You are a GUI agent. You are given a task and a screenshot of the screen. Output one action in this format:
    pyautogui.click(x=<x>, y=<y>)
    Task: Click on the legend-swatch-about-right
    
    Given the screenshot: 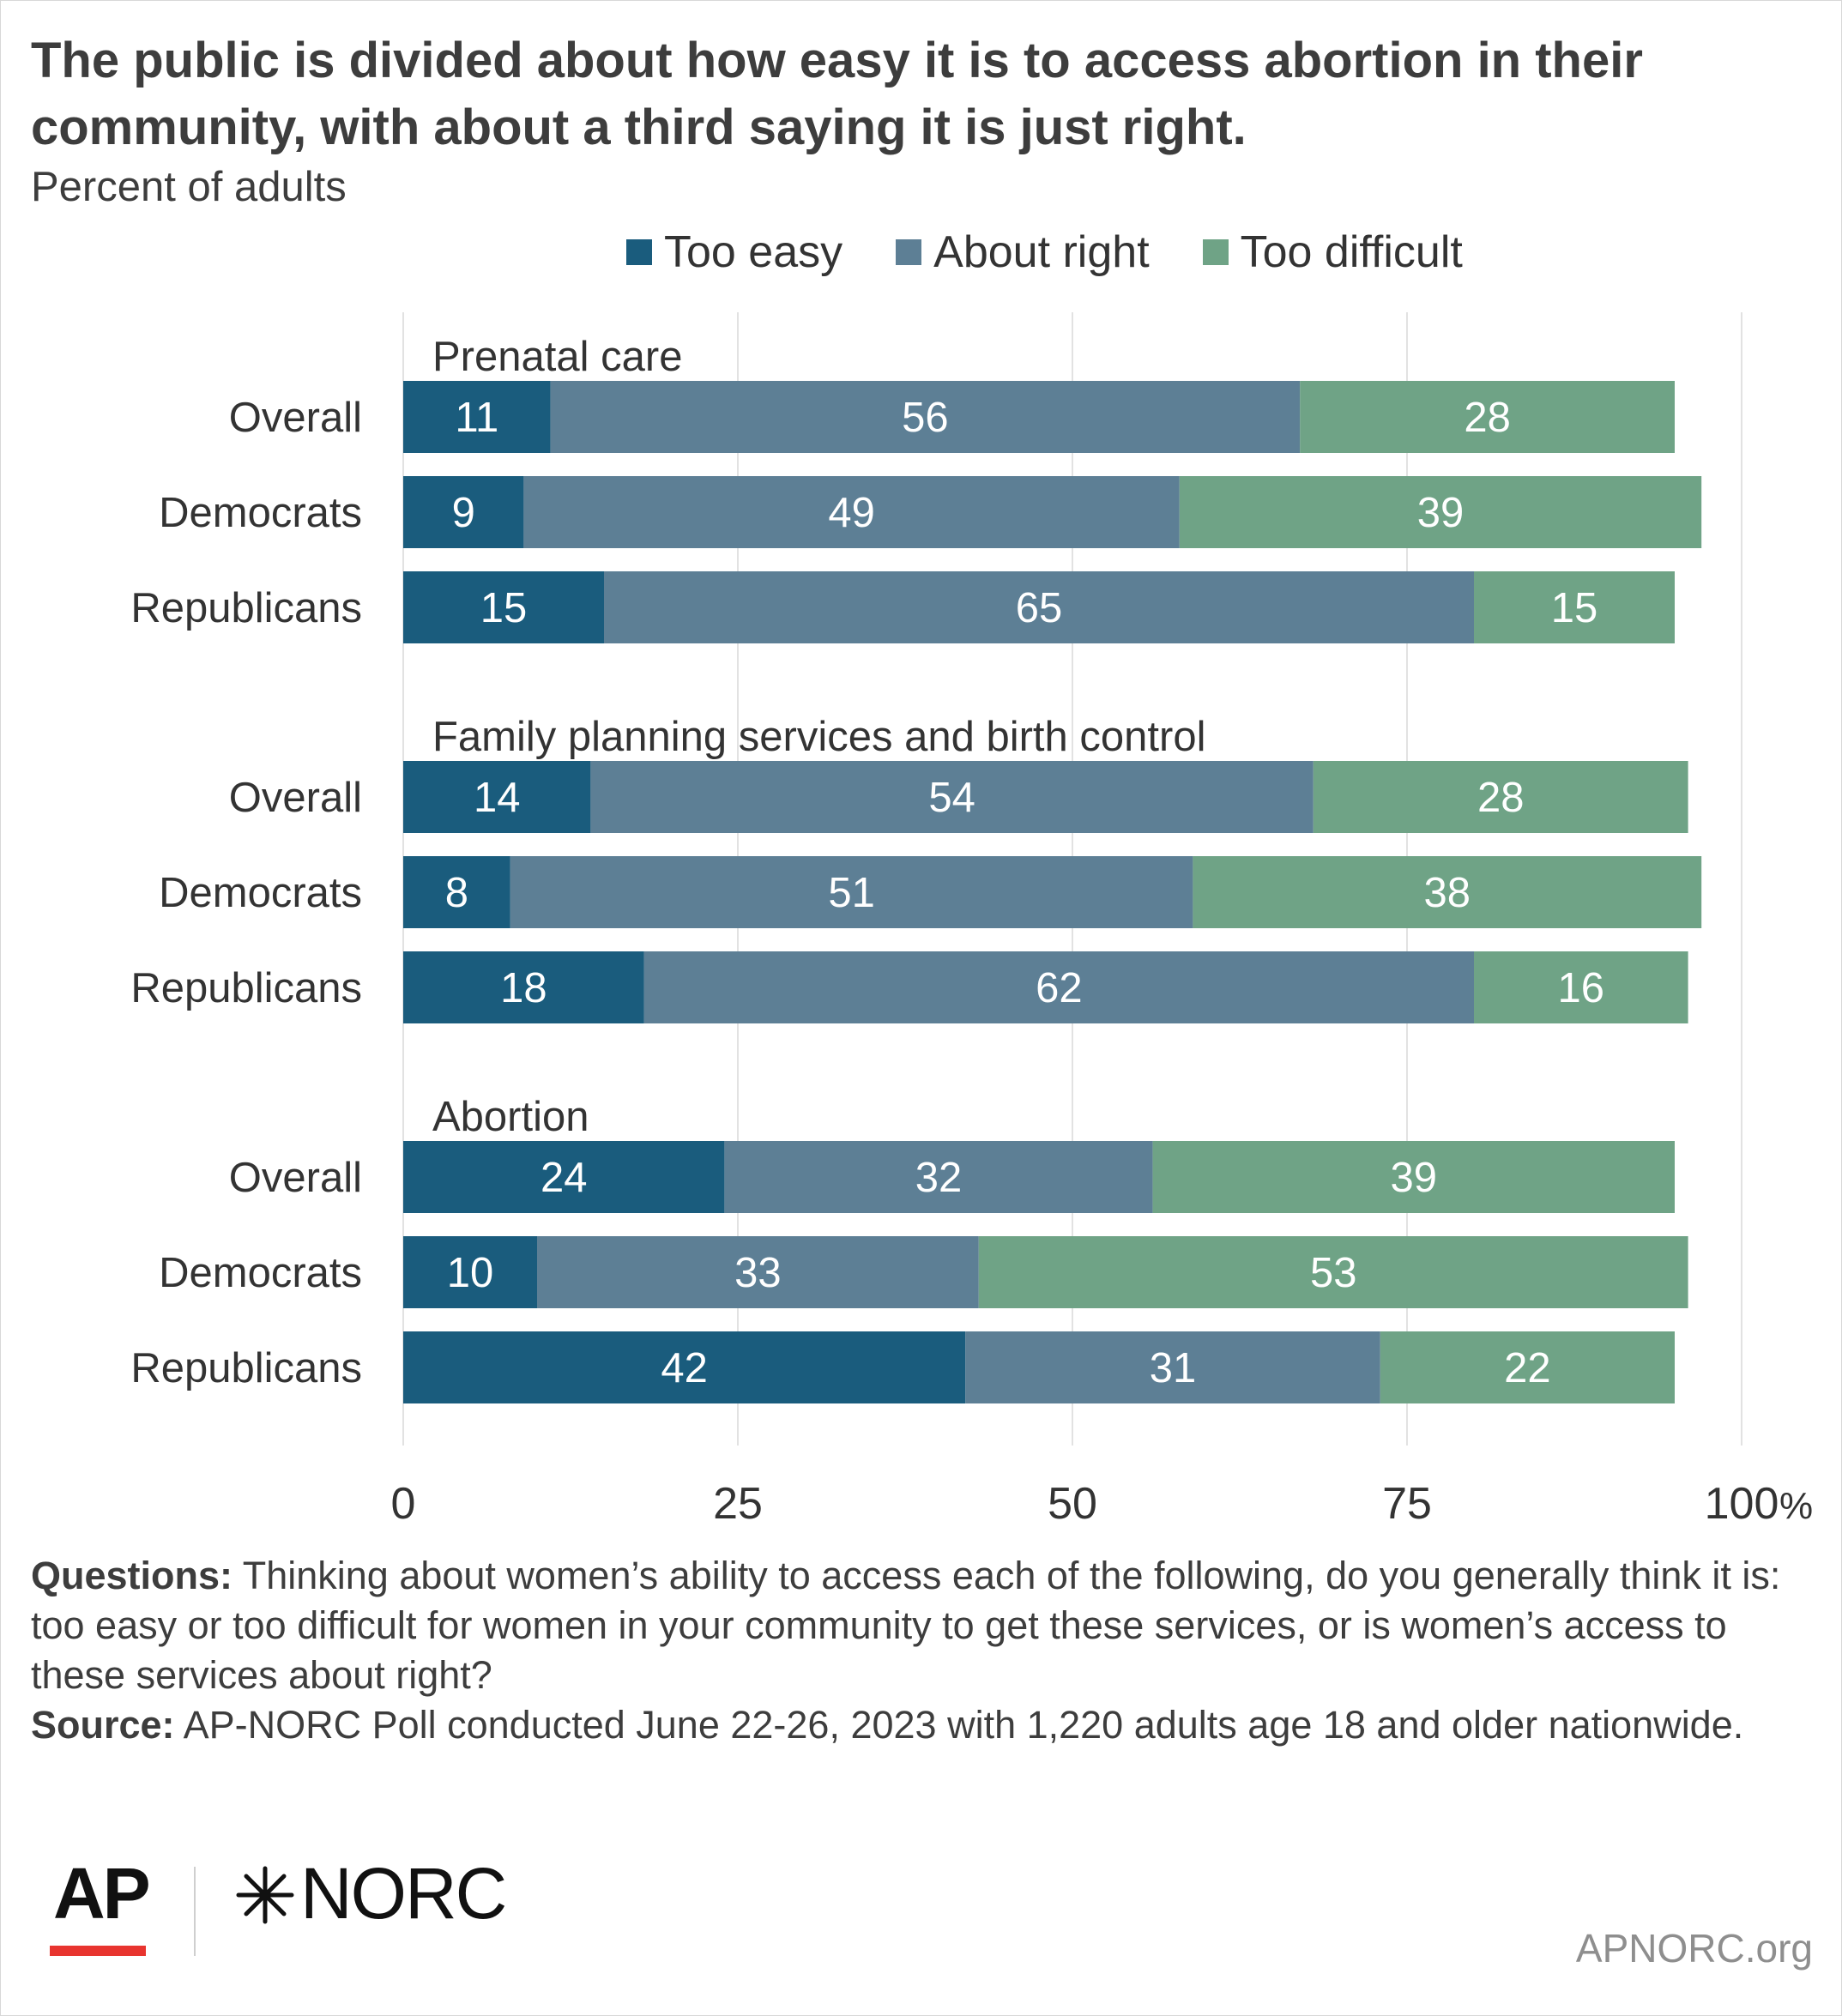 What is the action you would take?
    pyautogui.click(x=909, y=252)
    